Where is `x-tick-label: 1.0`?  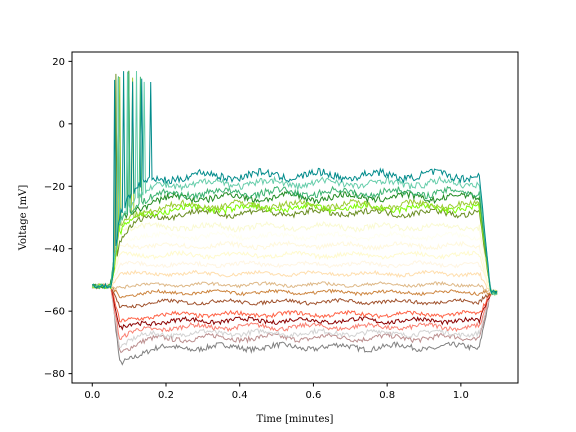
x-tick-label: 1.0 is located at coordinates (461, 395).